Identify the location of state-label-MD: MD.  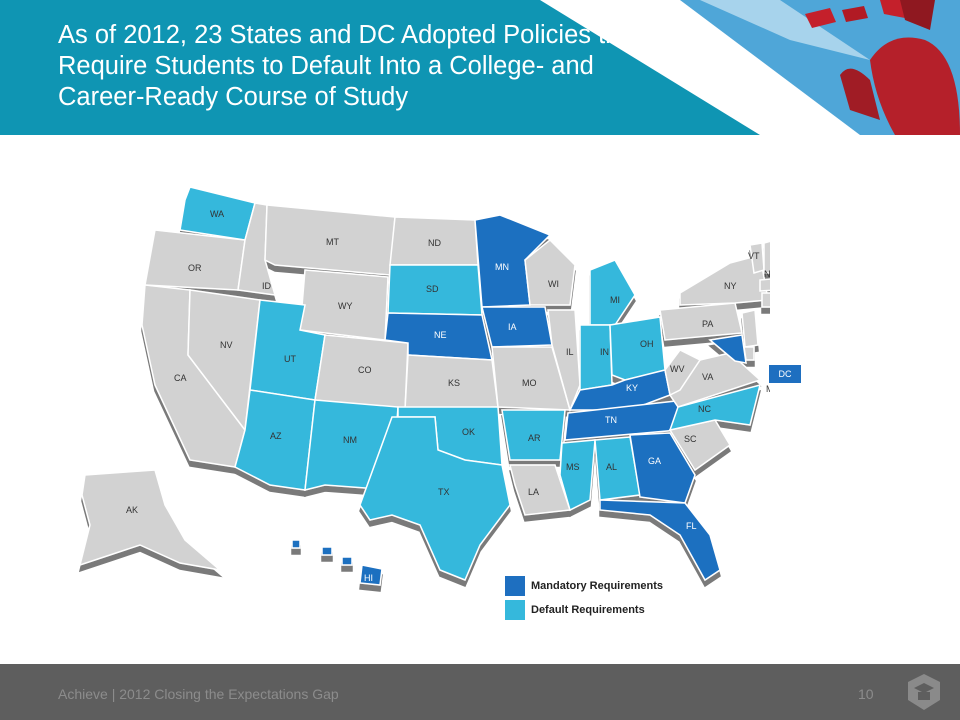
(768, 389).